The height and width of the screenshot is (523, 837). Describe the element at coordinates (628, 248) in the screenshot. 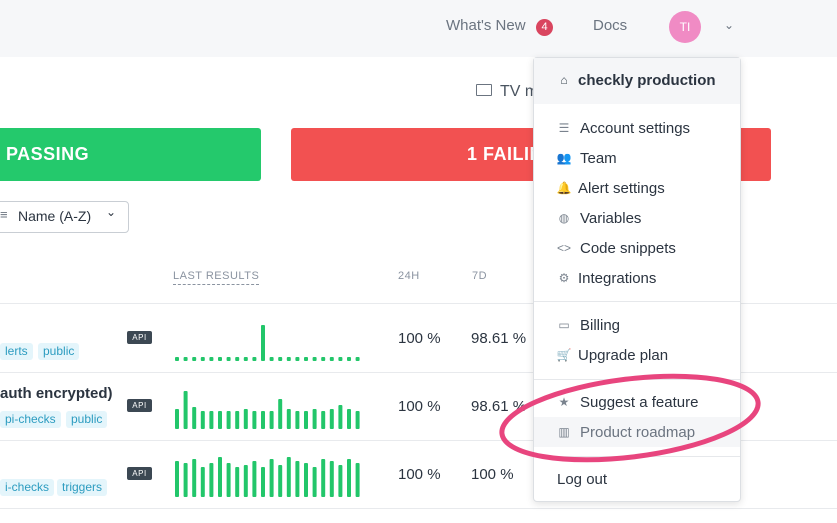

I see `menu-item: Code snippets` at that location.